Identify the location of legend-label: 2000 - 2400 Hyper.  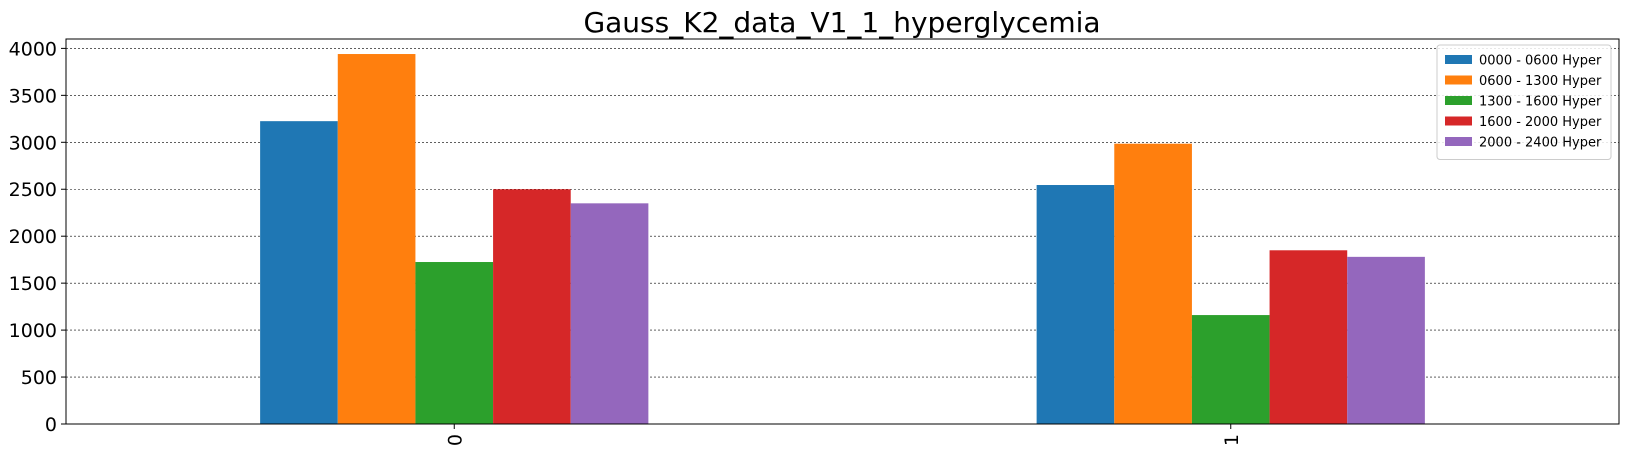
(1540, 143).